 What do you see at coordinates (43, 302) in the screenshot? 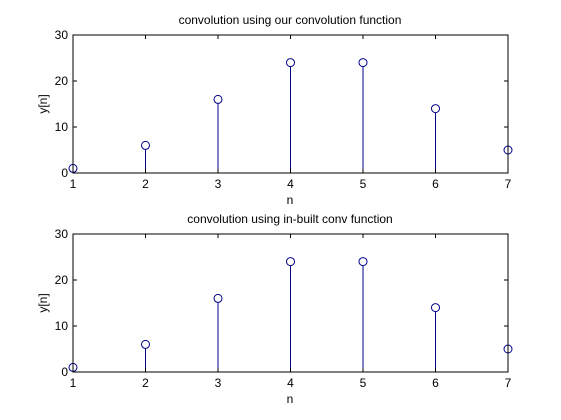
I see `subplot-2-ylabel: y[n]` at bounding box center [43, 302].